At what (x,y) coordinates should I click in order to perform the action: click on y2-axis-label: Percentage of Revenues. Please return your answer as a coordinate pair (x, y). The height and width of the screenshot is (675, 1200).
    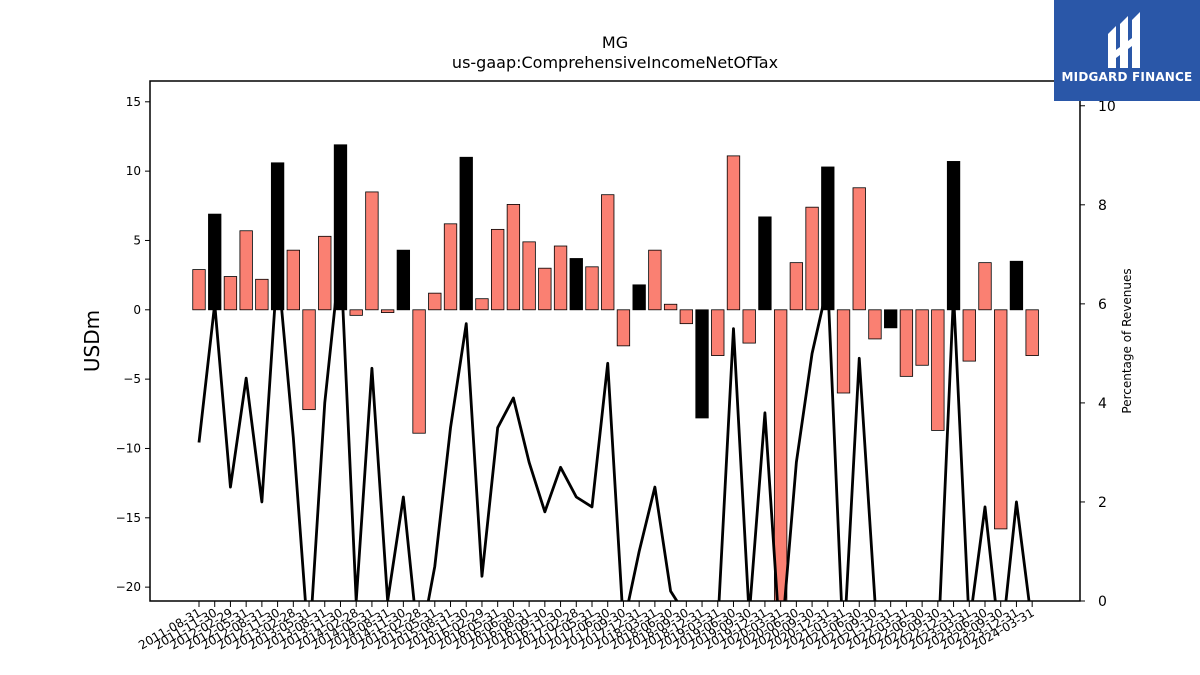
    Looking at the image, I should click on (1127, 340).